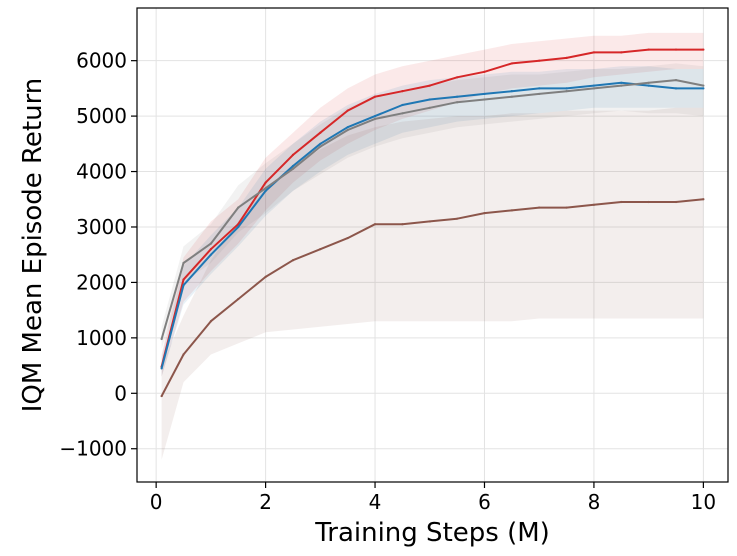  Describe the element at coordinates (101, 61) in the screenshot. I see `y-tick-label-7: 6000` at that location.